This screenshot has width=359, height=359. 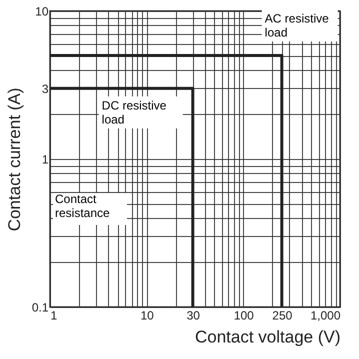 I want to click on x-tick-label: 30, so click(x=193, y=315).